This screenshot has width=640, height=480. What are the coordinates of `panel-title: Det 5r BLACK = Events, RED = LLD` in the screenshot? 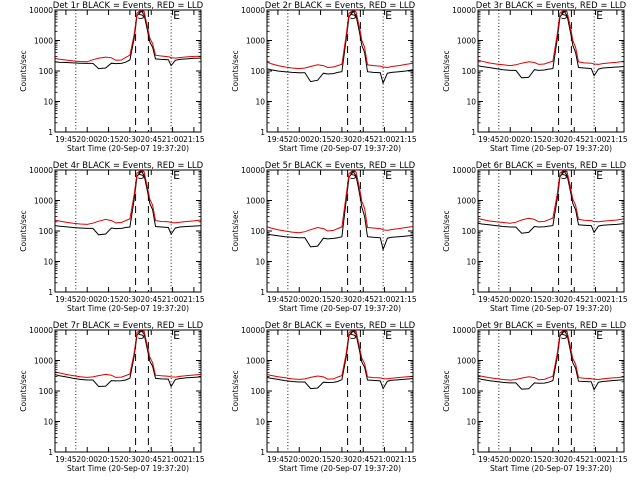 It's located at (340, 166).